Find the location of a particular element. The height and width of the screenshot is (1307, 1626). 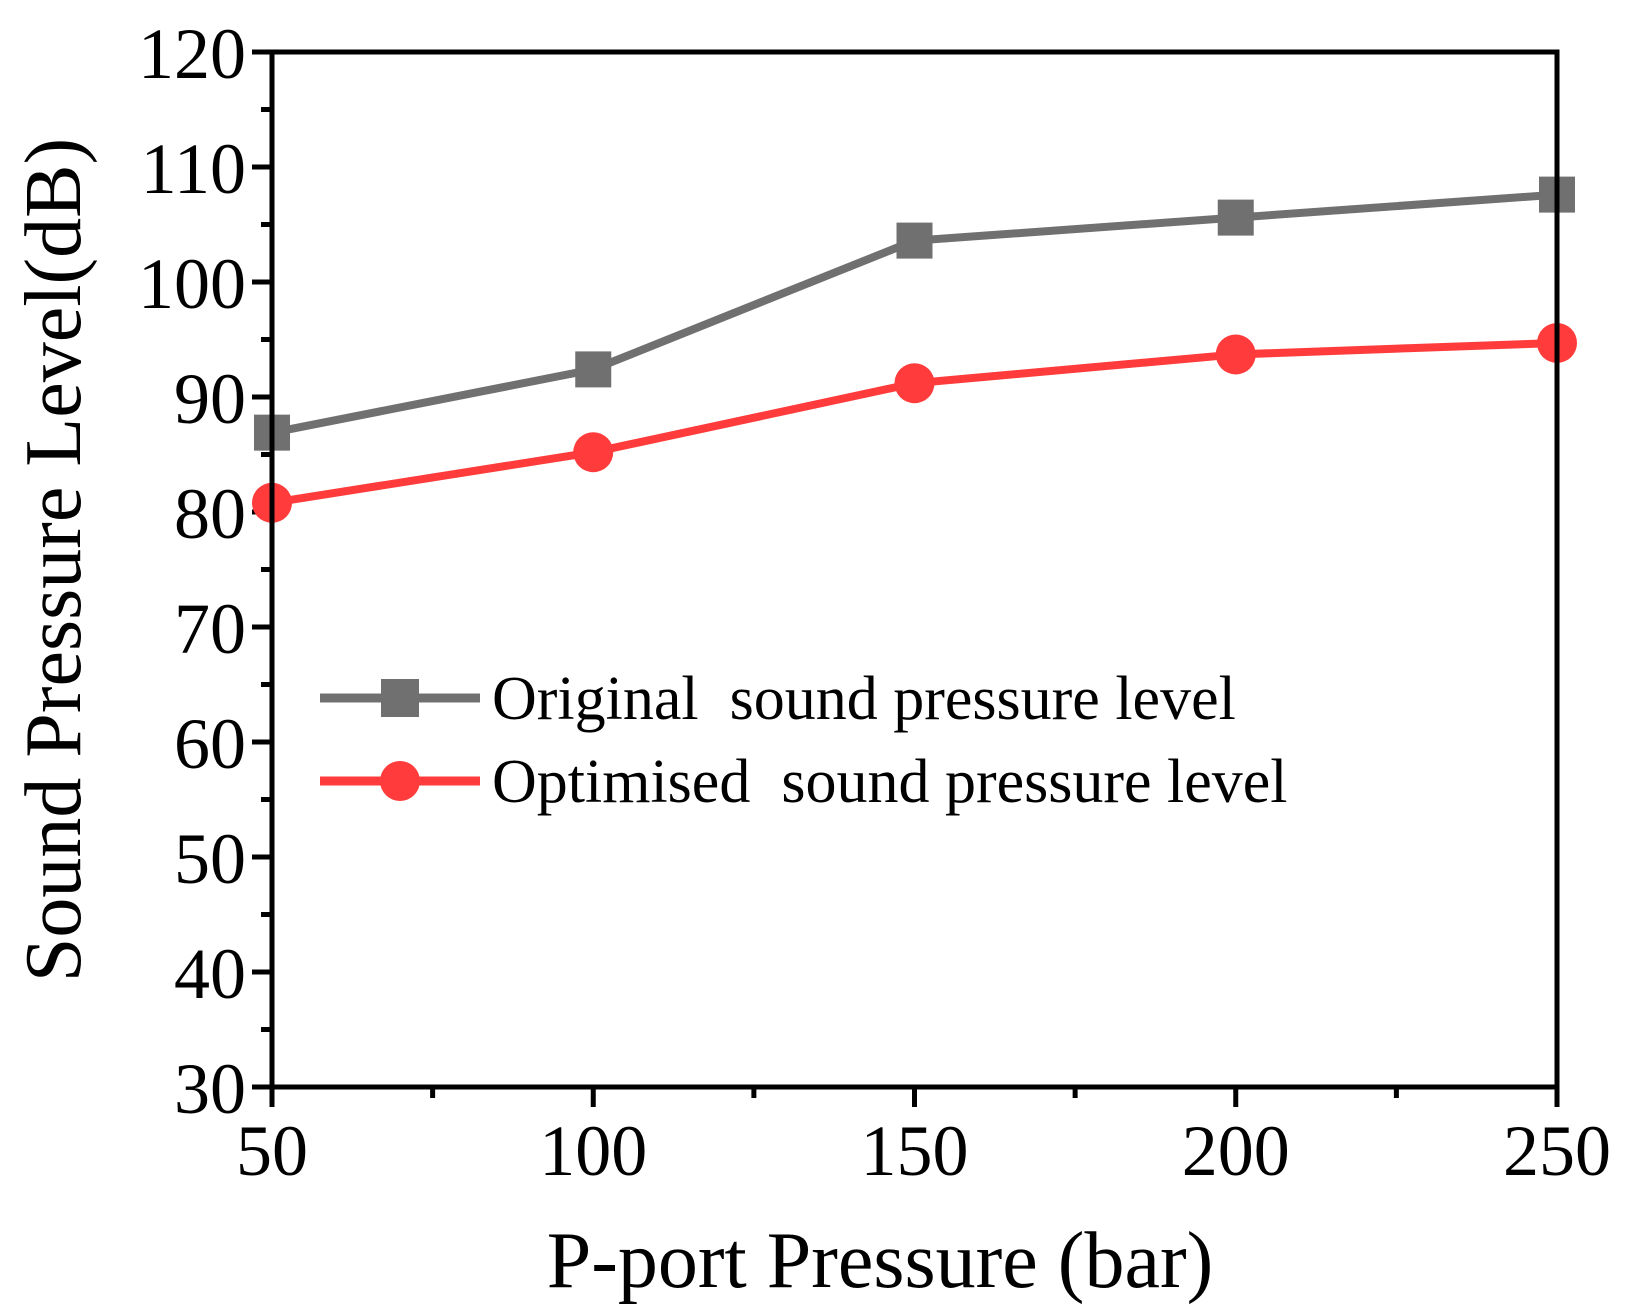

x-axis-title: P-port Pressure (bar) is located at coordinates (880, 1261).